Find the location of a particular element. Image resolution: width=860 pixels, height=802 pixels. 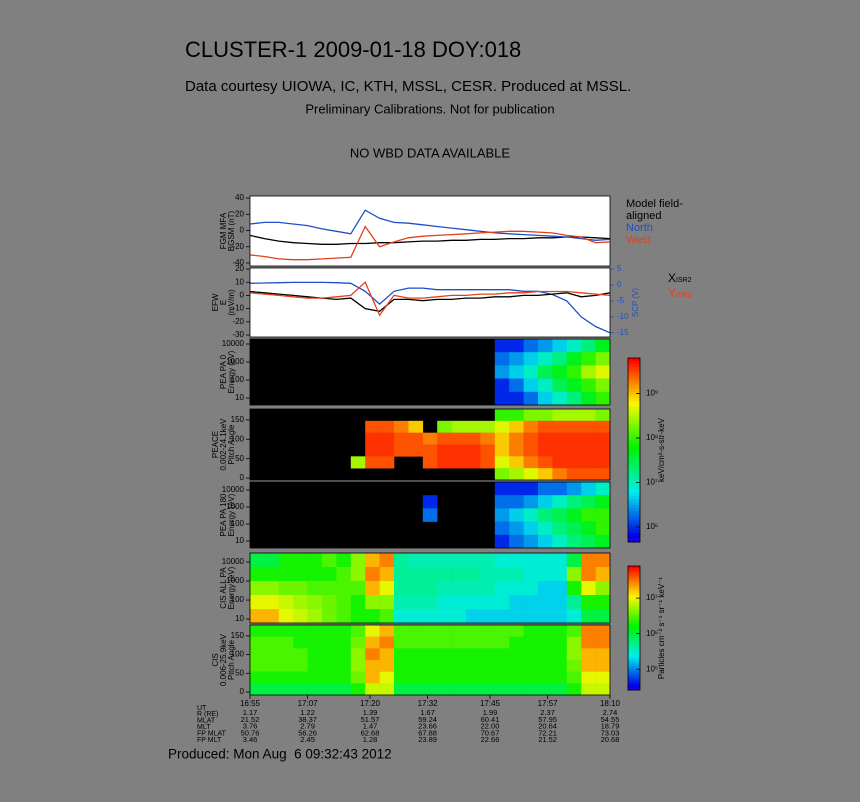

ephemeris-value: 3.76 is located at coordinates (250, 726).